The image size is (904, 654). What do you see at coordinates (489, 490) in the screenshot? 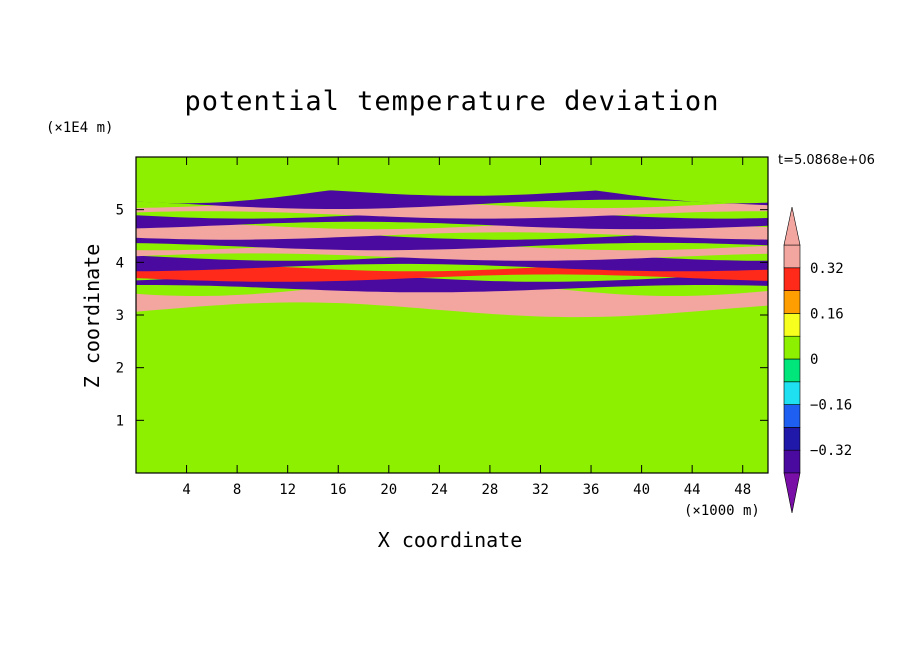
I see `x-tick-label: 28` at bounding box center [489, 490].